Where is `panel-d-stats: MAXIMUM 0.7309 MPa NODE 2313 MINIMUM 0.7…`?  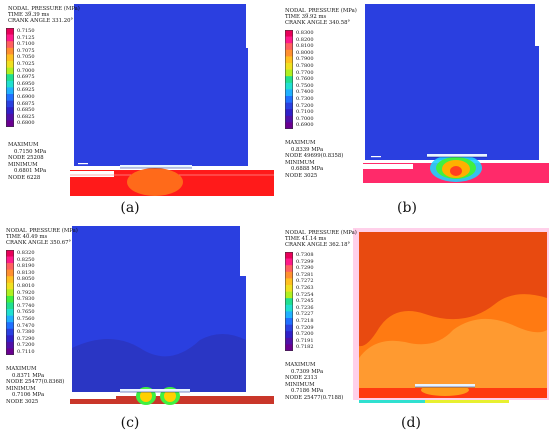
panel-d-stats: MAXIMUM 0.7309 MPa NODE 2313 MINIMUM 0.7… is located at coordinates (314, 382).